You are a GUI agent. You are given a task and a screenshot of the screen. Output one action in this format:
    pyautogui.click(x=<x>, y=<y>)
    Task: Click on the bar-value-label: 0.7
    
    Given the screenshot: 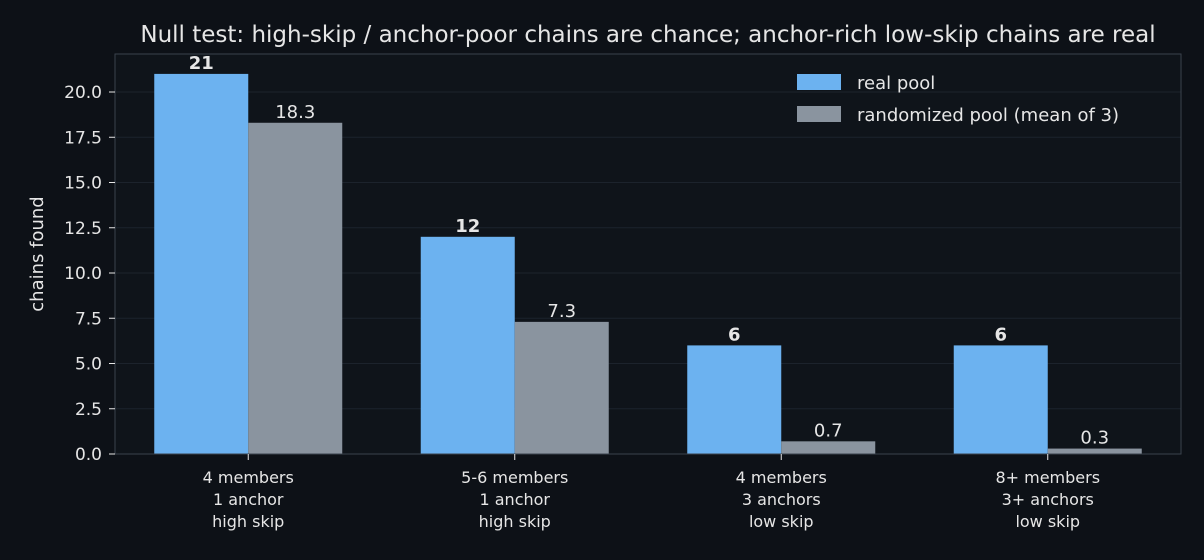 What is the action you would take?
    pyautogui.click(x=828, y=430)
    